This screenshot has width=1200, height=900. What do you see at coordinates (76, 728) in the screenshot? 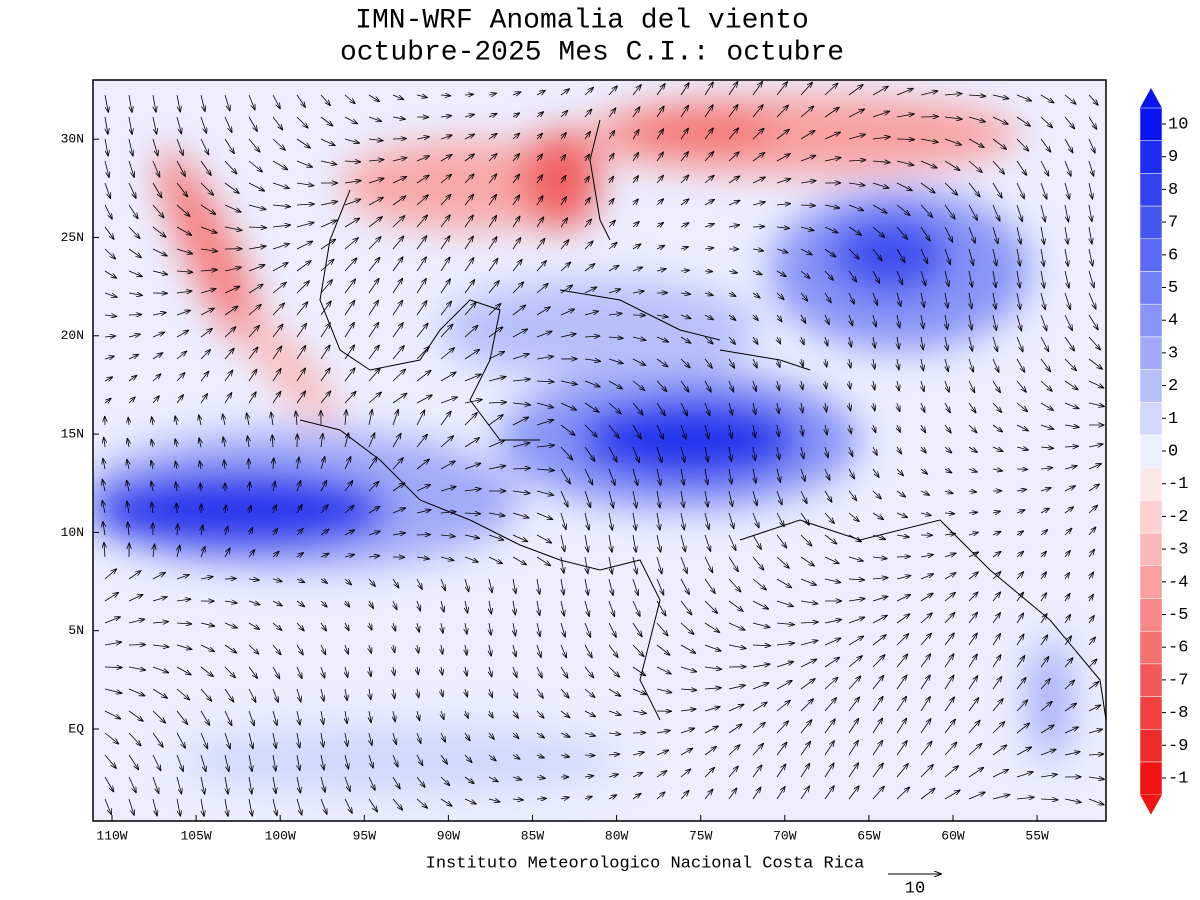
I see `lat-tick-label: EQ` at bounding box center [76, 728].